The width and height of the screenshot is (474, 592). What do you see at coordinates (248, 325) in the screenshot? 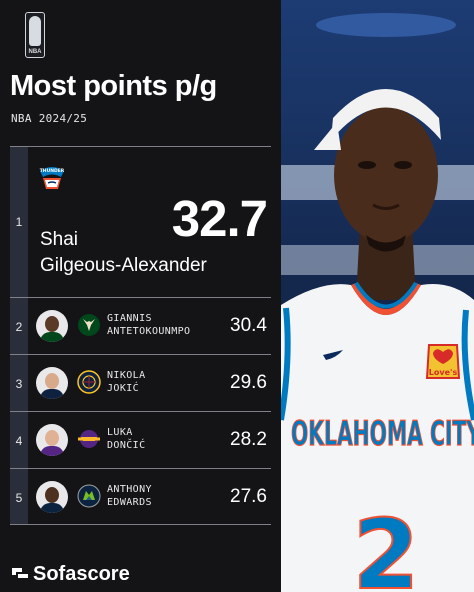
I see `player-value: 30.4` at bounding box center [248, 325].